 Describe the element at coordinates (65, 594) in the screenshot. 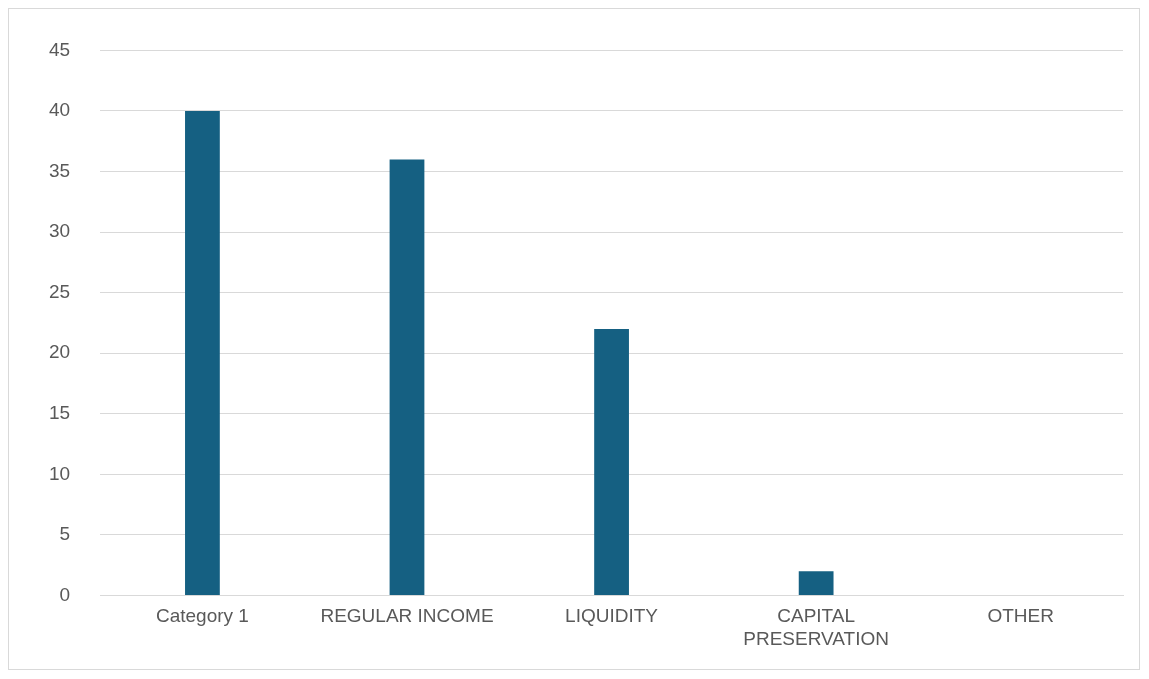

I see `y-tick-label: 0` at that location.